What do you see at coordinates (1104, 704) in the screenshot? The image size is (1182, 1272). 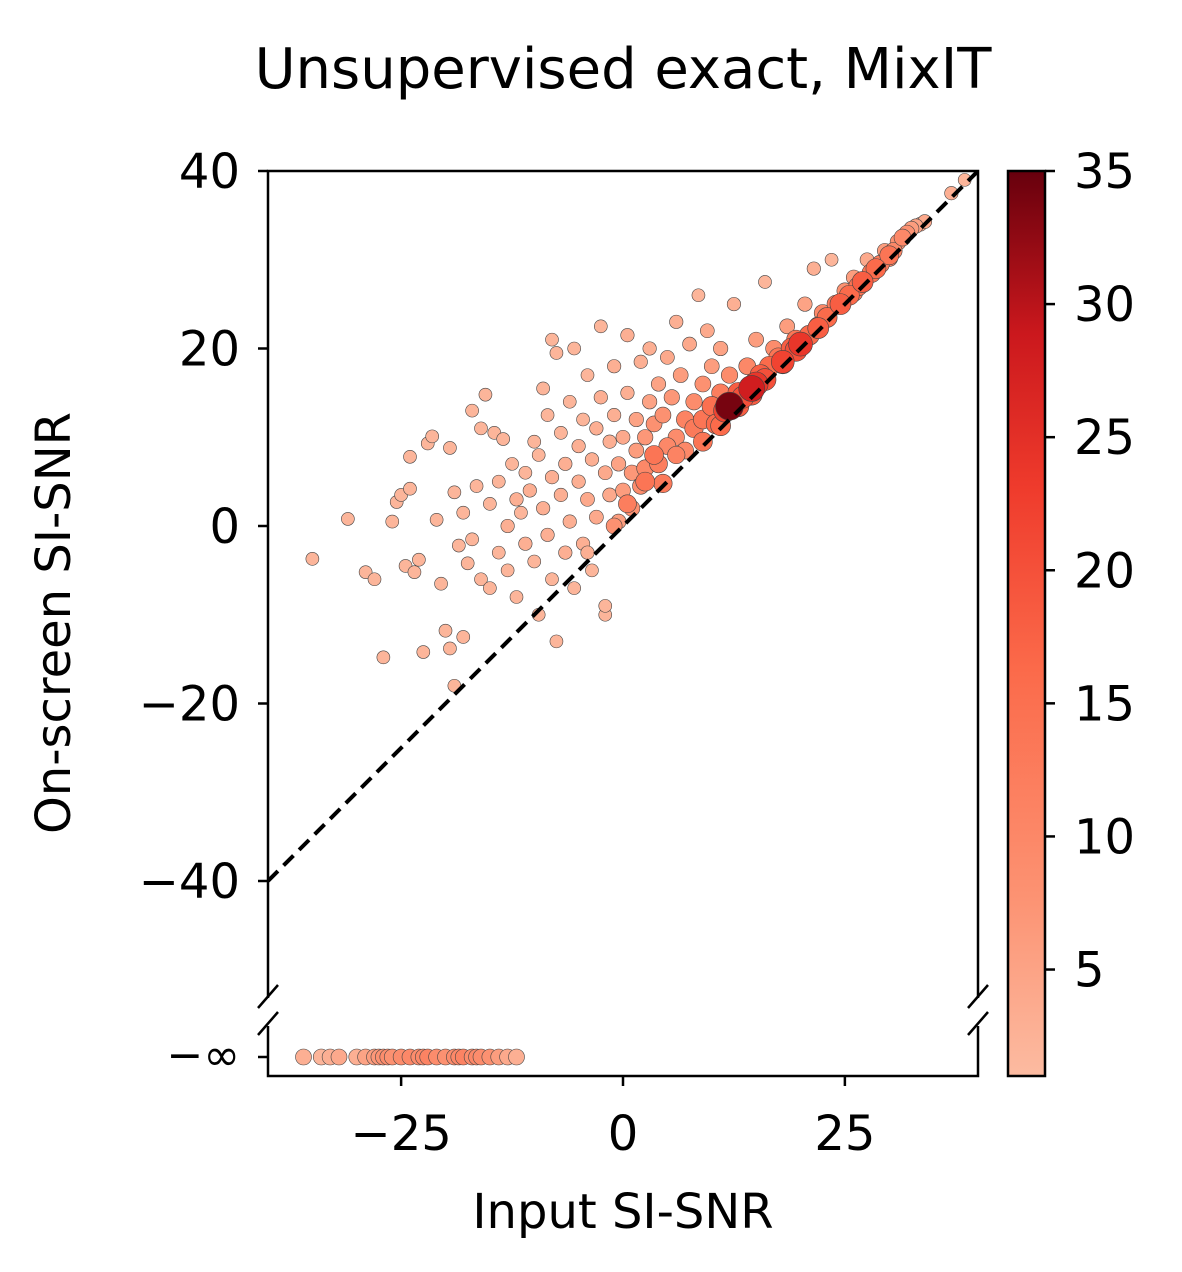 I see `colorbar-tick-label: 15` at bounding box center [1104, 704].